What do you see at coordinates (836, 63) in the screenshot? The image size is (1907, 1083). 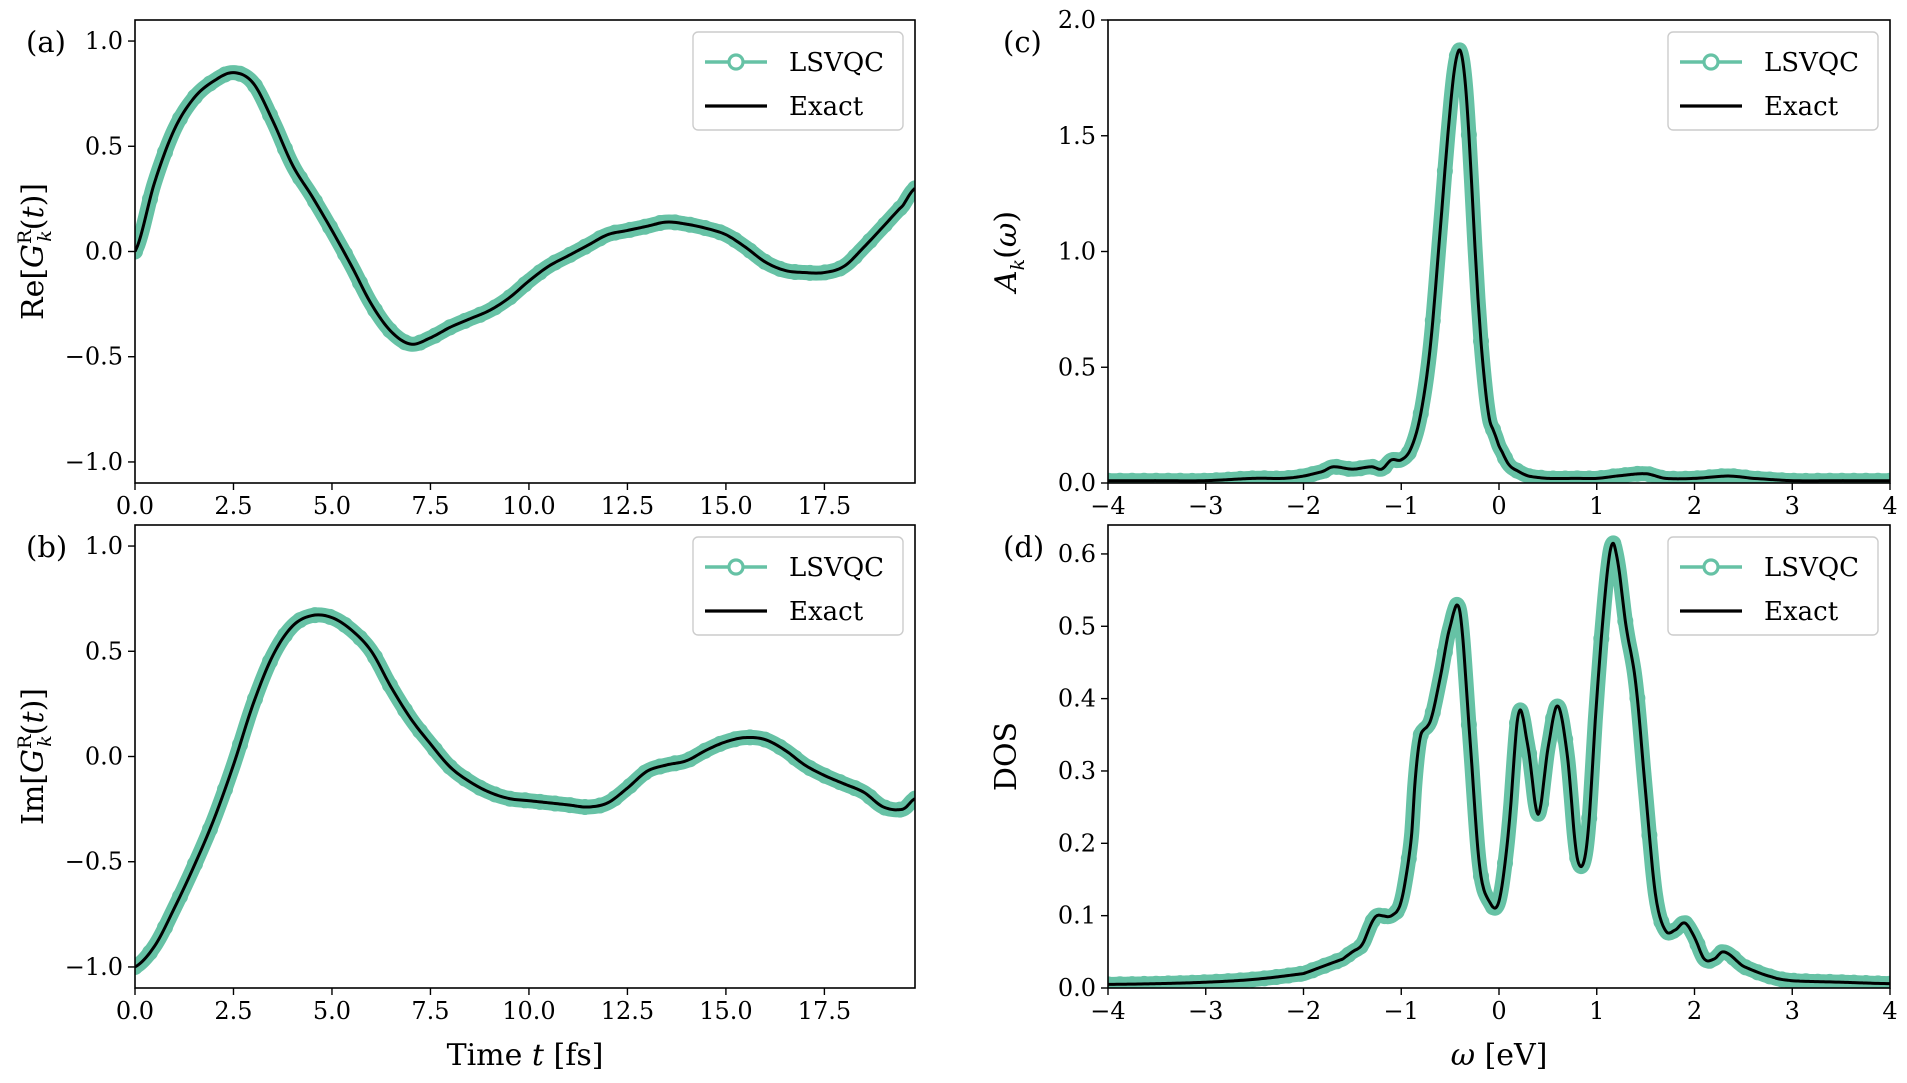 I see `legend-lsvqc-label: LSVQC` at bounding box center [836, 63].